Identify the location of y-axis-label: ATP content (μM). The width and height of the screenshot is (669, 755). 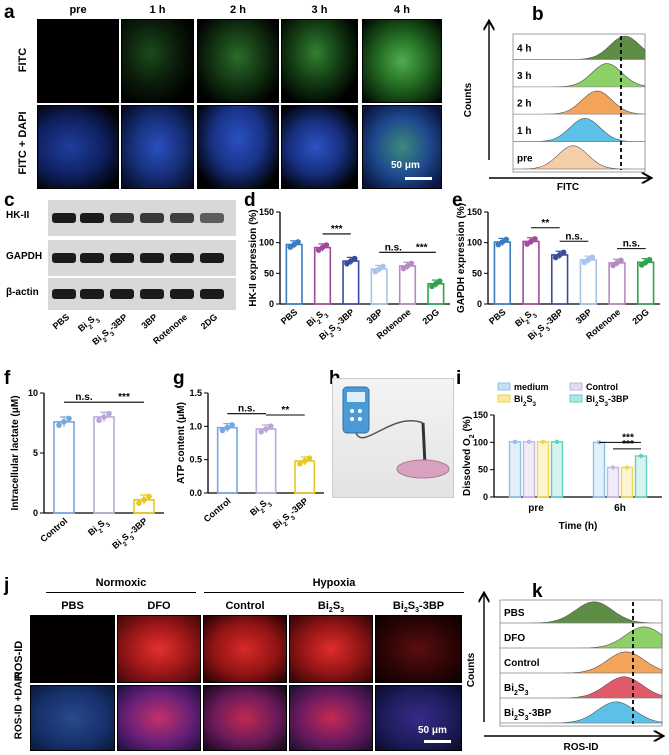
(181, 443).